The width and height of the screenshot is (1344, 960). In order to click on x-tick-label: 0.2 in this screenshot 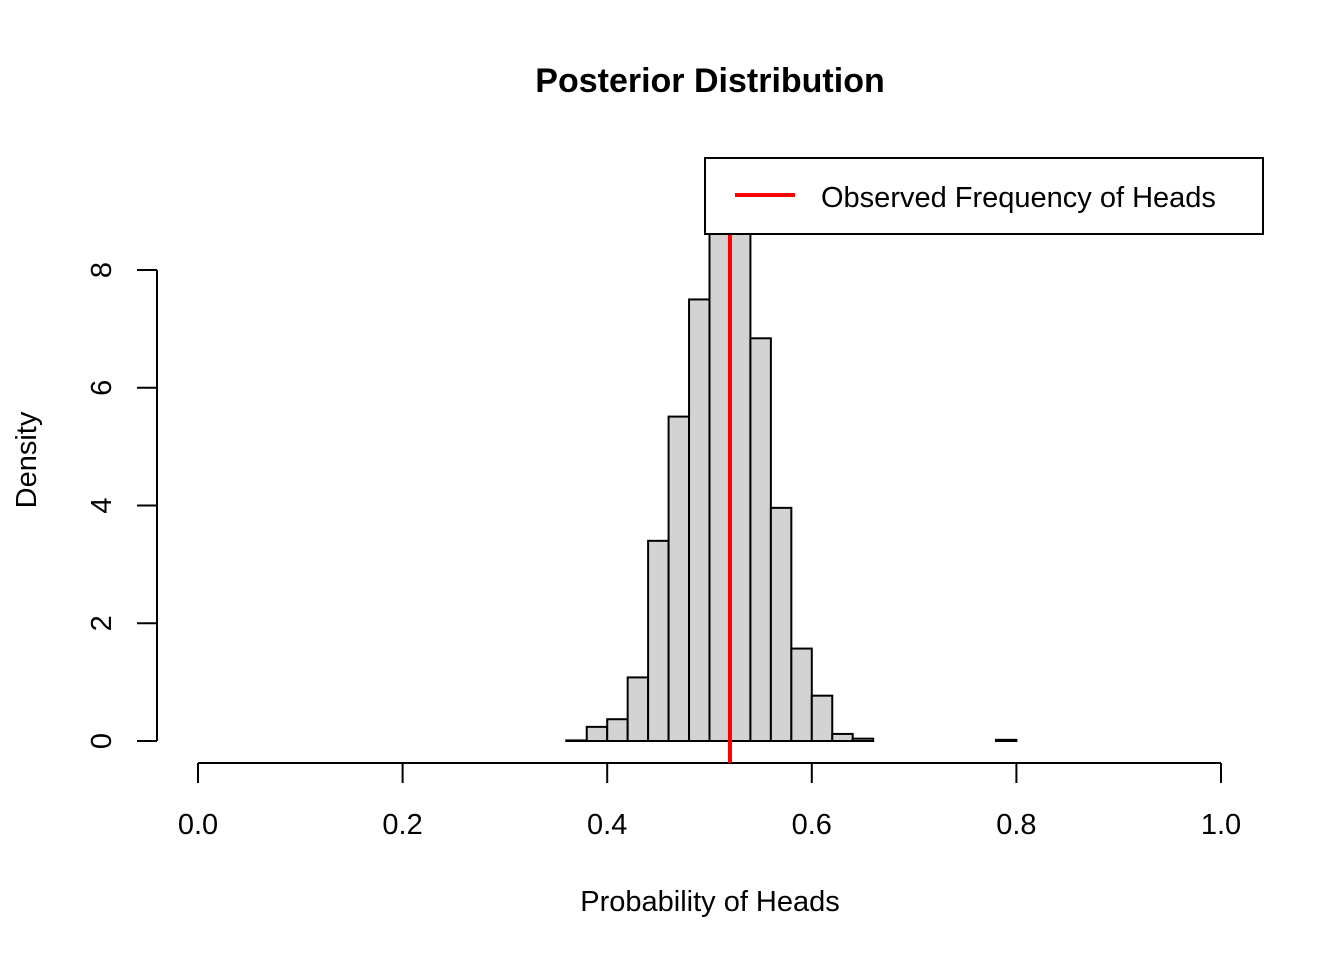, I will do `click(402, 825)`.